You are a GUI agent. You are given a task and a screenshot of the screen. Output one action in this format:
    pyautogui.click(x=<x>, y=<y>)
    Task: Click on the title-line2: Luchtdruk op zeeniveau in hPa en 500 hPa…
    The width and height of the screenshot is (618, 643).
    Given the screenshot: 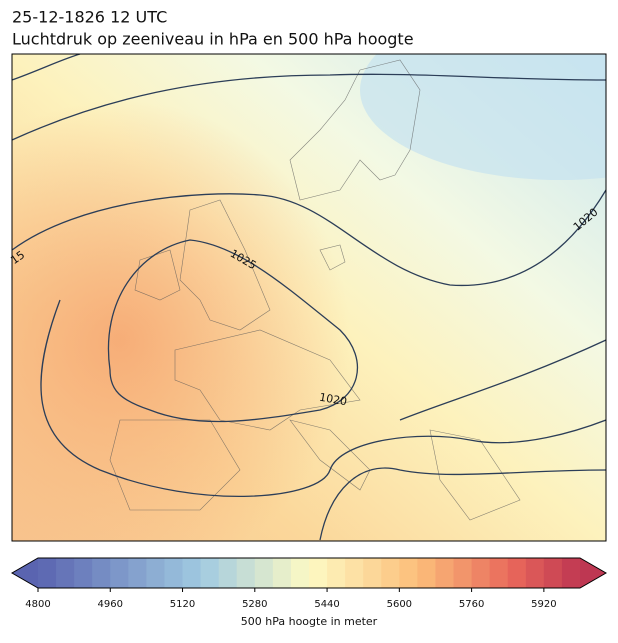 What is the action you would take?
    pyautogui.click(x=213, y=39)
    